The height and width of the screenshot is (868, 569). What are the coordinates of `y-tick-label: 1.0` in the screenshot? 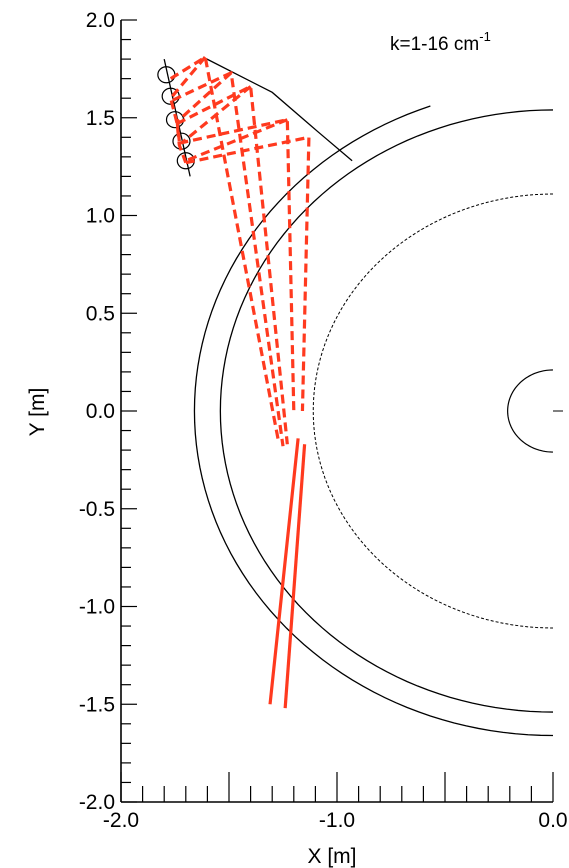 It's located at (100, 216).